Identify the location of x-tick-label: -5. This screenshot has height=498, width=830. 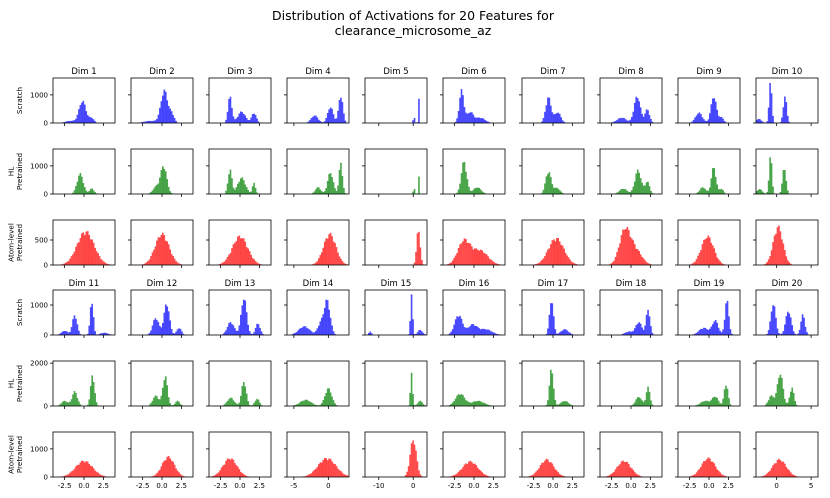
(293, 486).